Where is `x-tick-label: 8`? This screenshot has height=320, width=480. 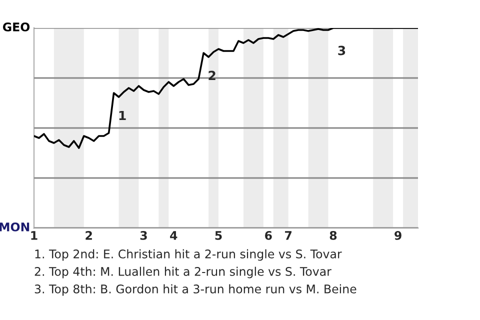
x-tick-label: 8 is located at coordinates (333, 235).